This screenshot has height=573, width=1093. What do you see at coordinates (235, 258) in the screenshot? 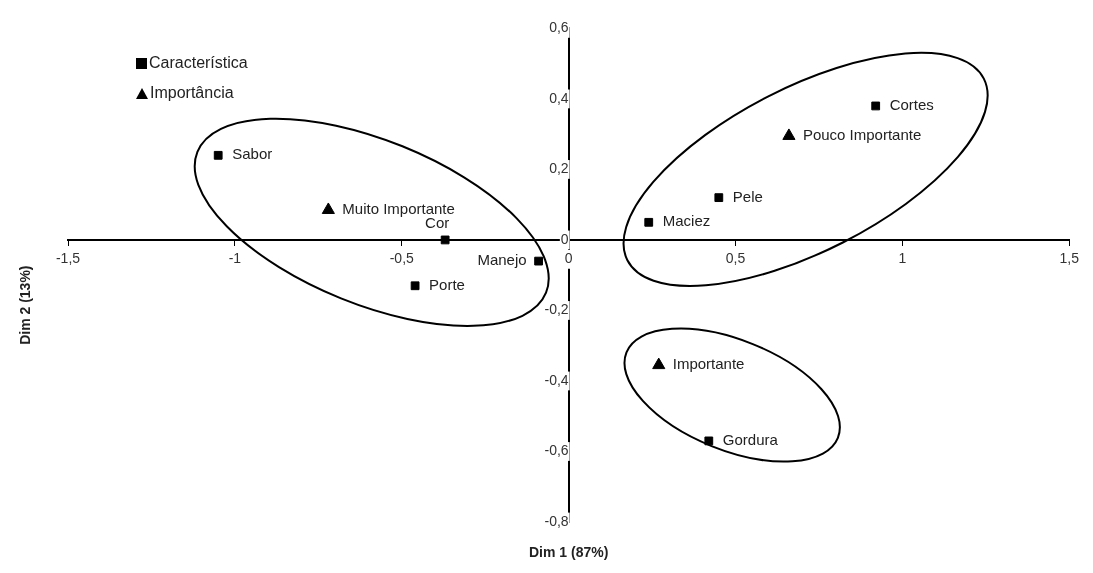
I see `x-tick-label: -1` at bounding box center [235, 258].